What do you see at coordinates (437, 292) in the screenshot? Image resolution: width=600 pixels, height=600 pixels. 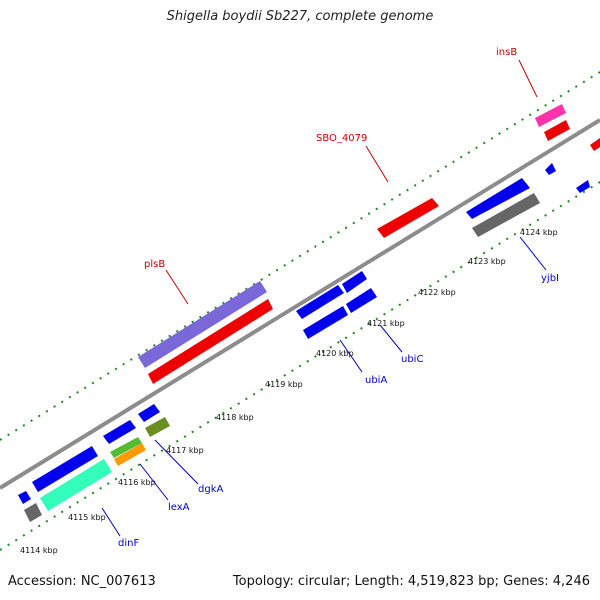 I see `kbp-label-4122: 4122 kbp` at bounding box center [437, 292].